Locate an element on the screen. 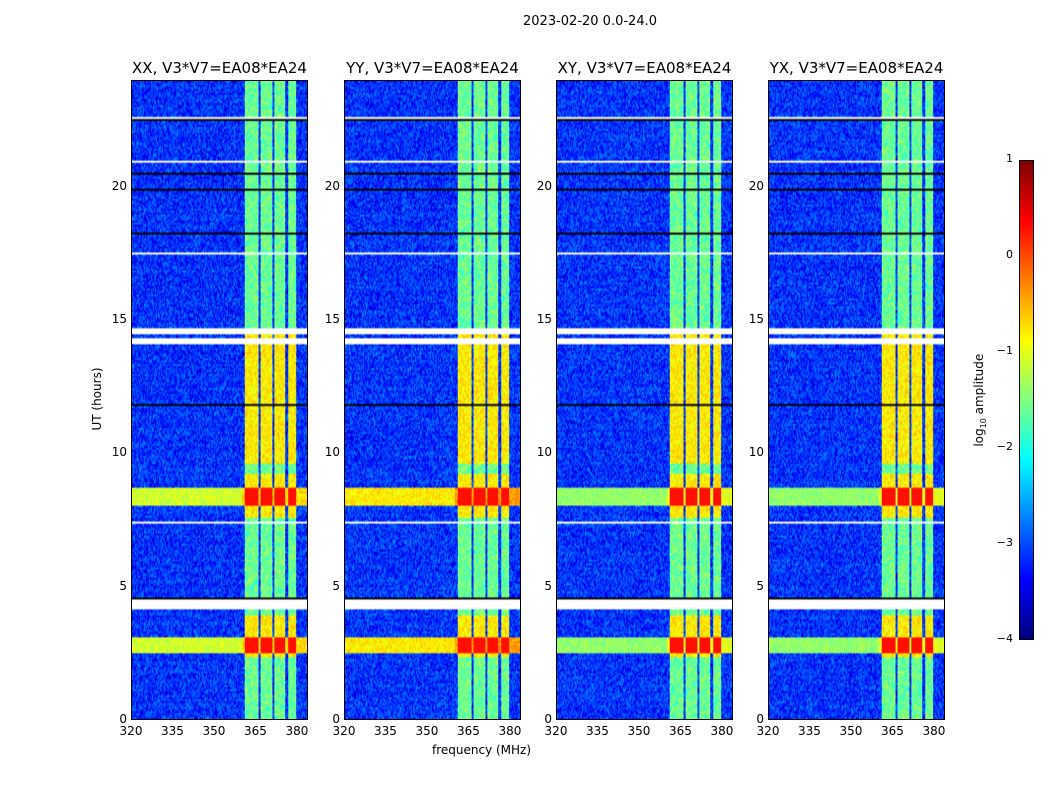 This screenshot has height=800, width=1050. y-axis-label: UT (hours) is located at coordinates (97, 399).